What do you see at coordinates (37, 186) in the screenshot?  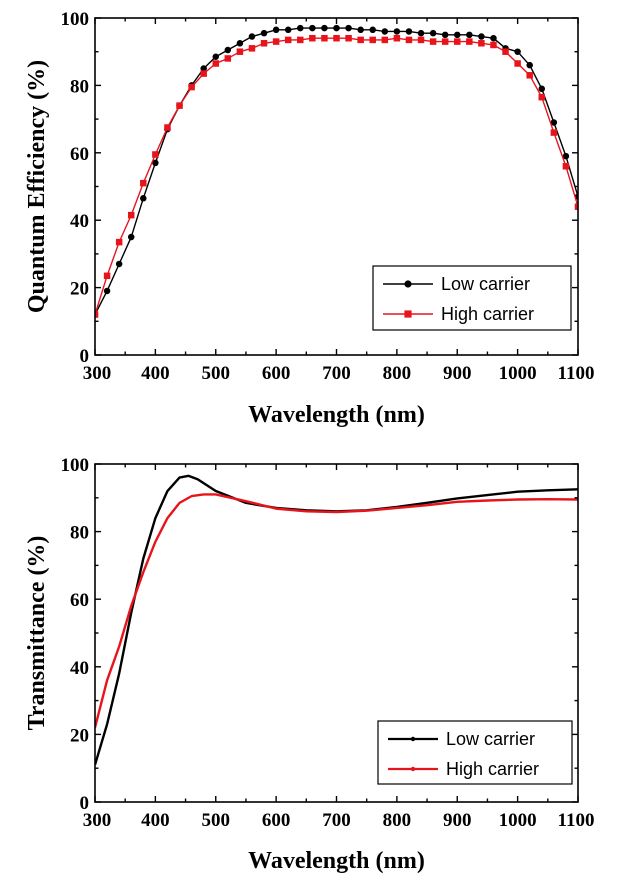 I see `y-axis-title: Quantum Efficiency (%)` at bounding box center [37, 186].